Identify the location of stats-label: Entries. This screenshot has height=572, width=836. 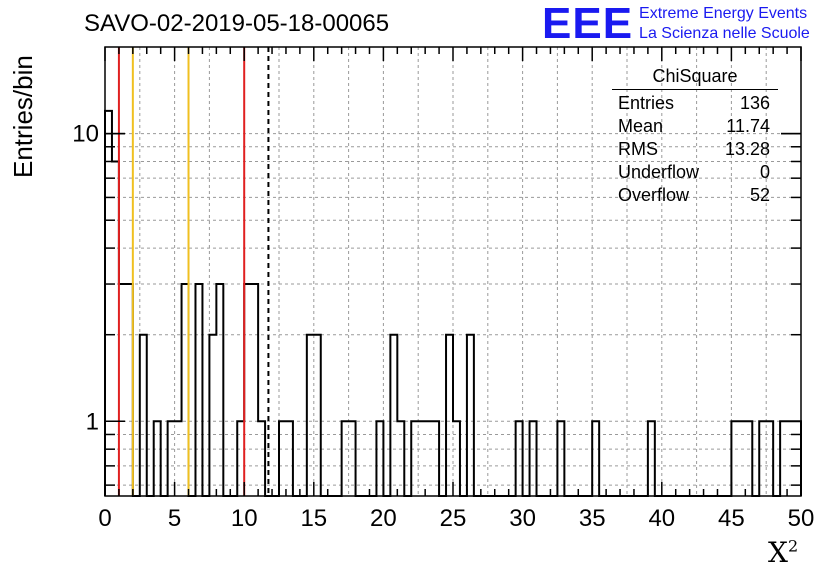
(646, 103).